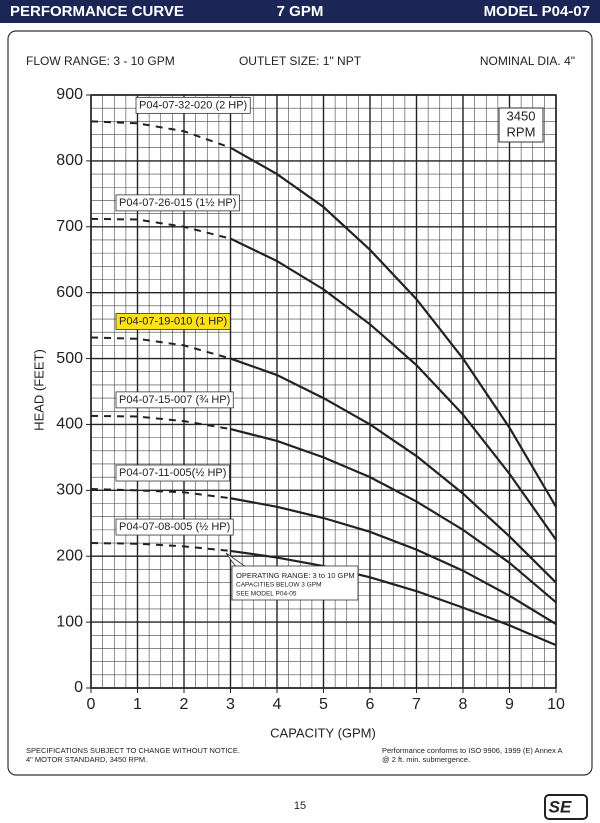  Describe the element at coordinates (69, 226) in the screenshot. I see `y-tick-label: 700` at that location.